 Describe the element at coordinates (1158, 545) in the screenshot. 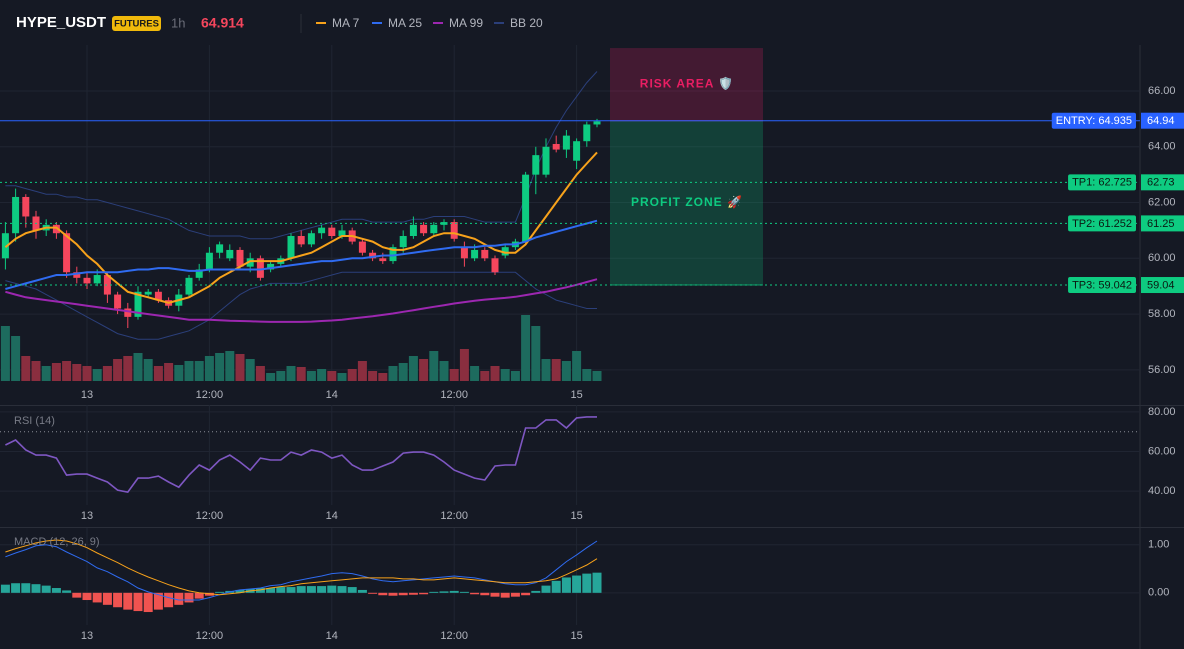

I see `y-tick-label: 1.00` at that location.